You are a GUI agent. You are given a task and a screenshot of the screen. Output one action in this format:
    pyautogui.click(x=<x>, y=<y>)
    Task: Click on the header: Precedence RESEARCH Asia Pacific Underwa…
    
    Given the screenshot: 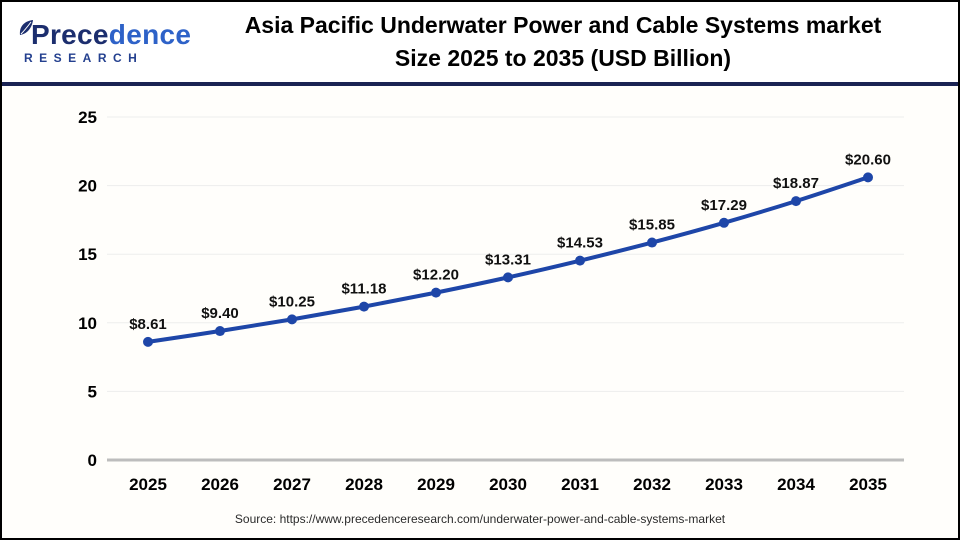 What is the action you would take?
    pyautogui.click(x=480, y=42)
    